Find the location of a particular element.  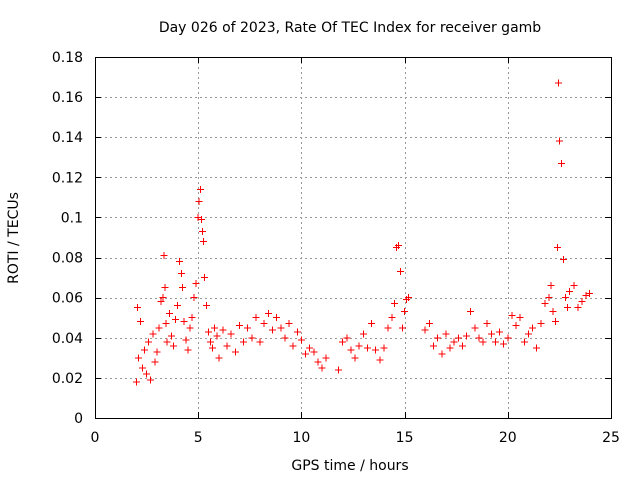

x-tick-label: 25 is located at coordinates (611, 438).